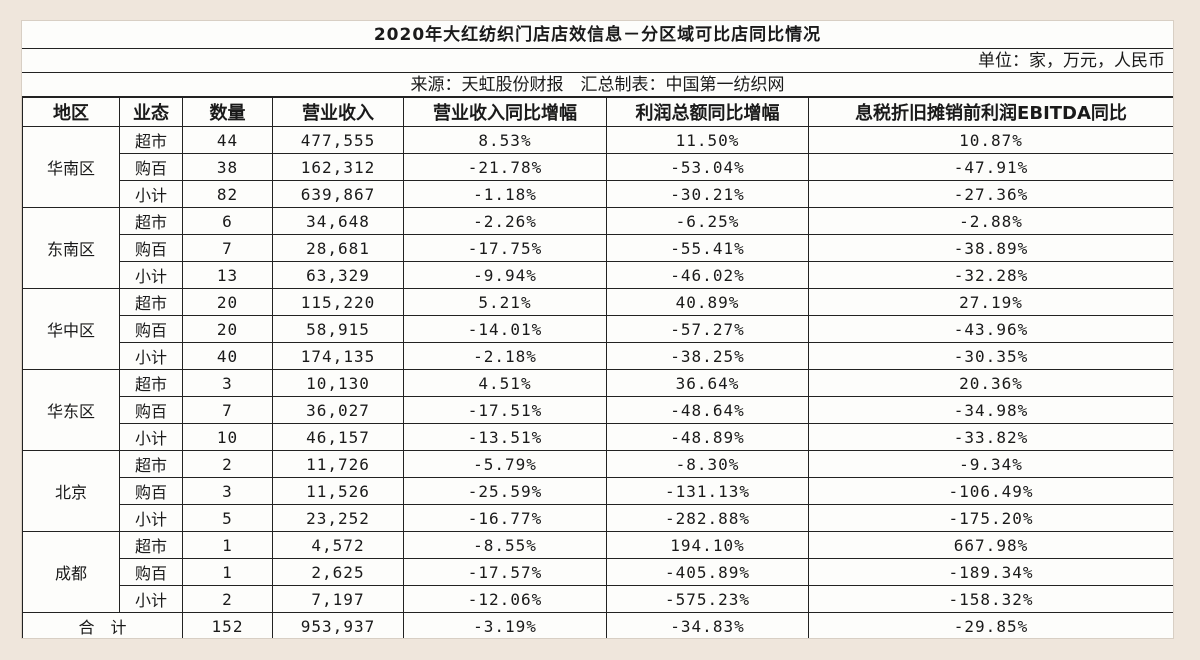  I want to click on value-cell: 40.89%, so click(707, 302).